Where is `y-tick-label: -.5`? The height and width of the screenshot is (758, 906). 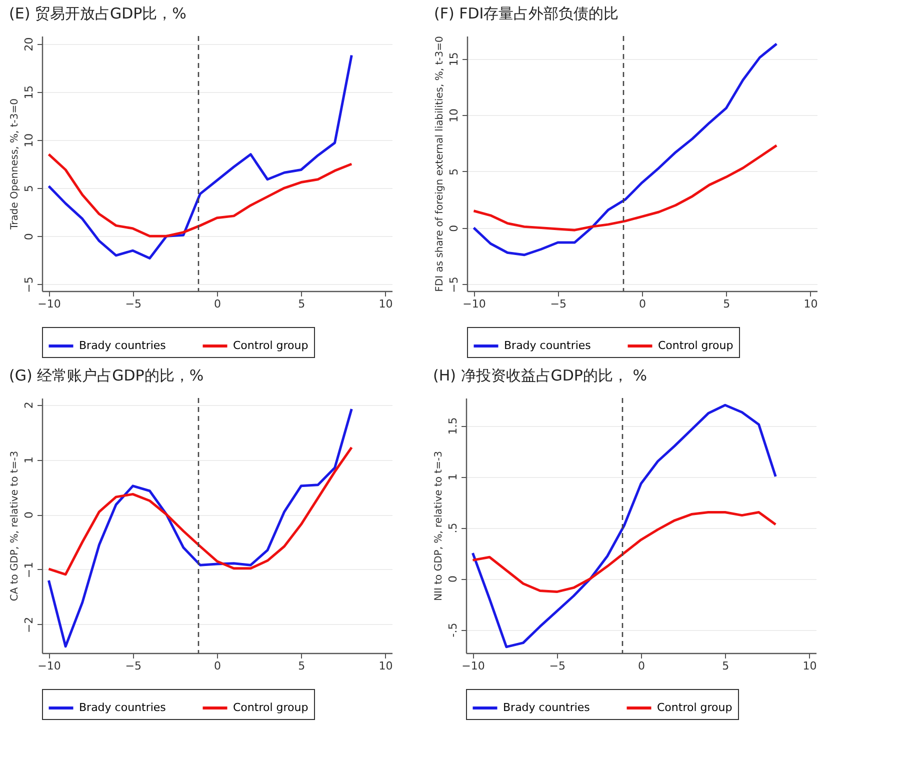 y-tick-label: -.5 is located at coordinates (453, 630).